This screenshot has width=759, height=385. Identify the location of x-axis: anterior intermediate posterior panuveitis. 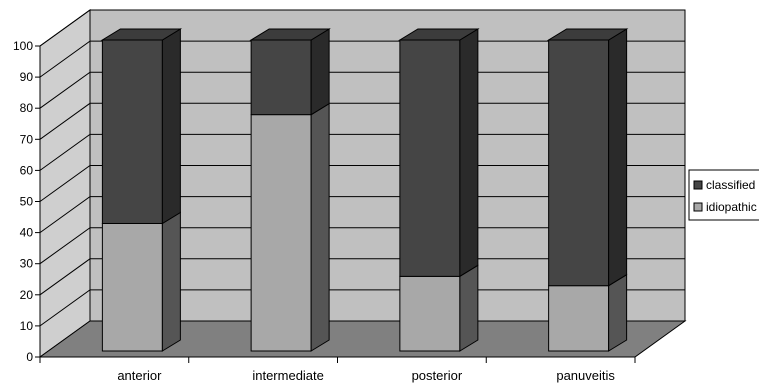
(337, 369).